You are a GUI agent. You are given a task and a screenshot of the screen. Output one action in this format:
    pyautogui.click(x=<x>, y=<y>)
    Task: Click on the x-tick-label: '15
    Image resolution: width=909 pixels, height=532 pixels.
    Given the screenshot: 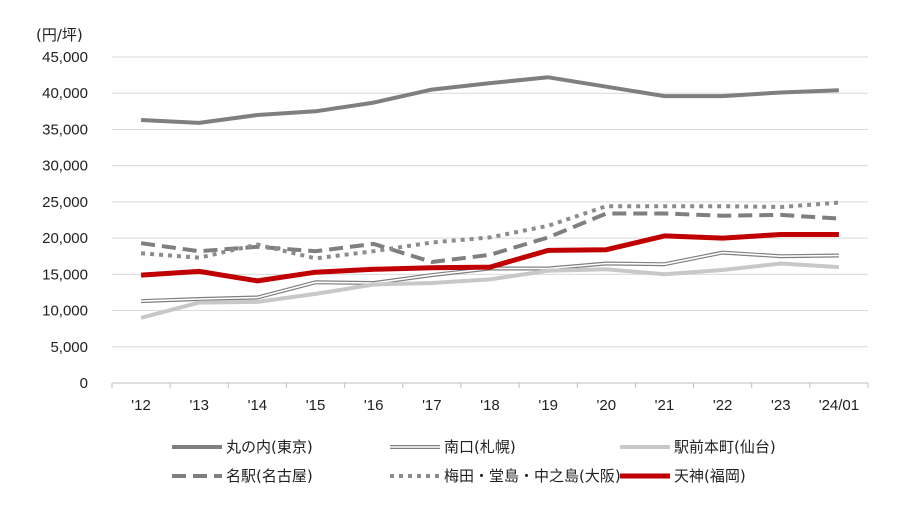 What is the action you would take?
    pyautogui.click(x=316, y=405)
    